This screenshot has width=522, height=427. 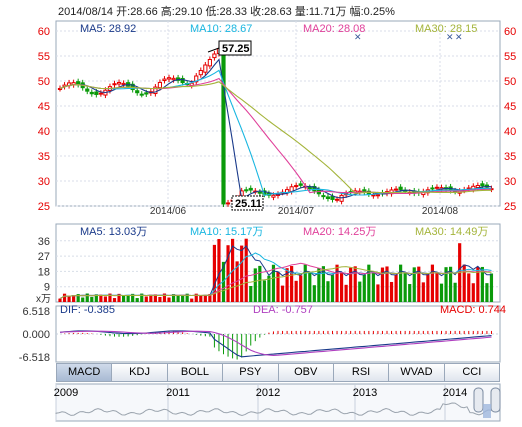 I want to click on navigator-year-label: 2011, so click(x=178, y=393).